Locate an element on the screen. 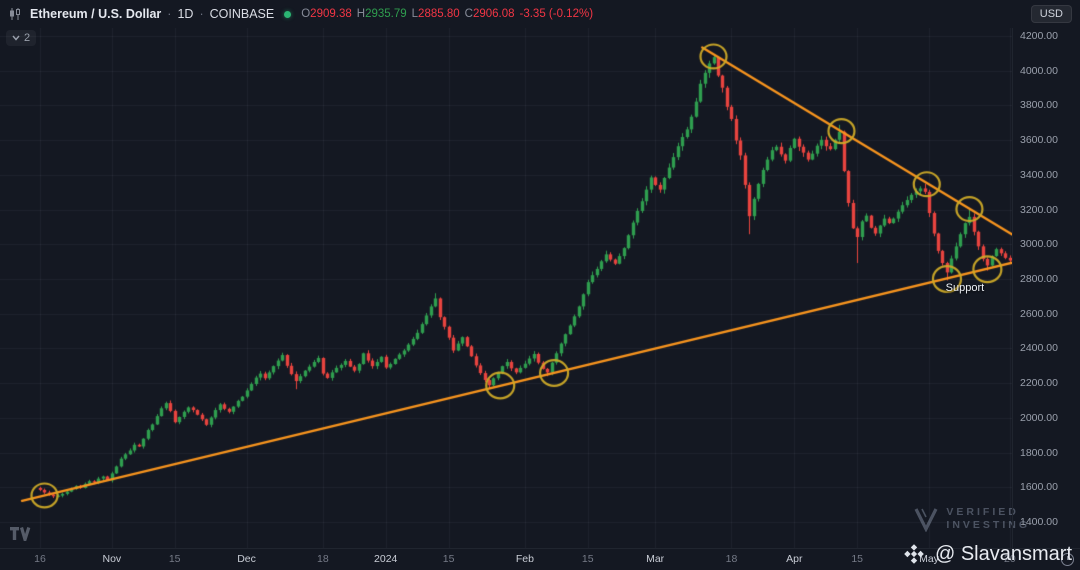 The image size is (1080, 570). time-tick-label: Nov is located at coordinates (112, 559).